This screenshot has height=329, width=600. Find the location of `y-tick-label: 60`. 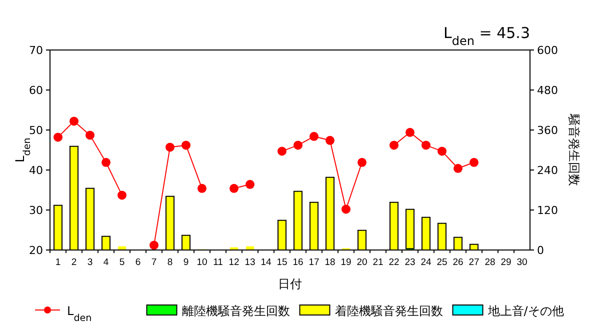

y-tick-label: 60 is located at coordinates (36, 90).